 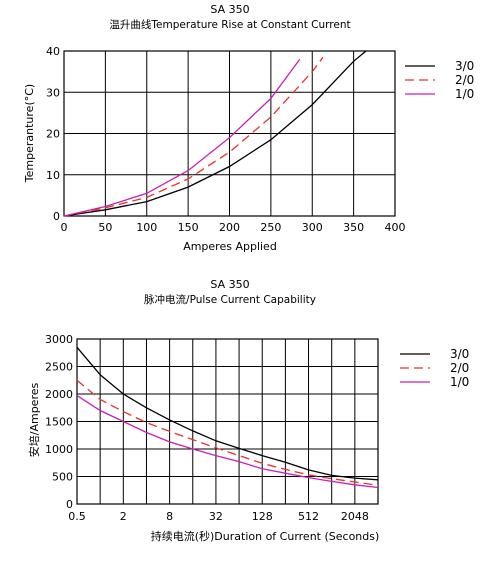 What do you see at coordinates (59, 367) in the screenshot?
I see `y-tick-label: 2500` at bounding box center [59, 367].